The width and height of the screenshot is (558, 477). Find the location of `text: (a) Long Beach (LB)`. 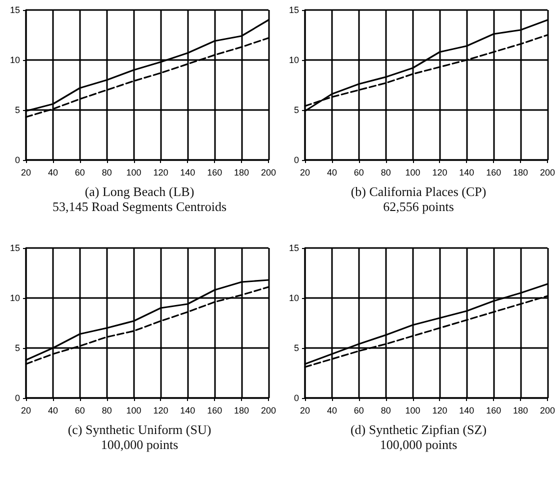

text: (a) Long Beach (LB) is located at coordinates (139, 191).